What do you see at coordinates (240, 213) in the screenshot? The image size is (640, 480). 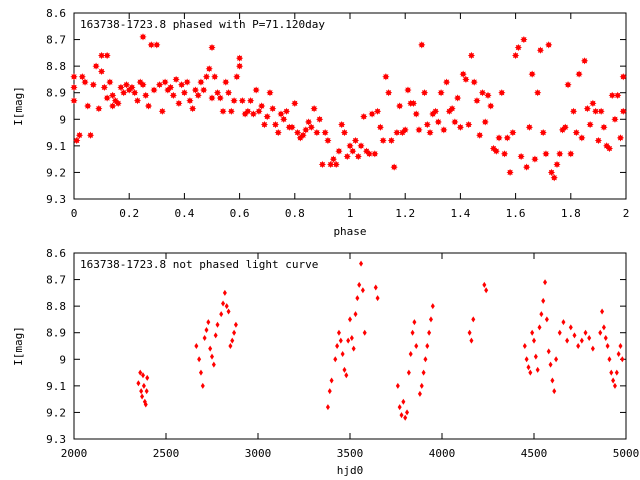 I see `x-tick-label: 0.6` at bounding box center [240, 213].